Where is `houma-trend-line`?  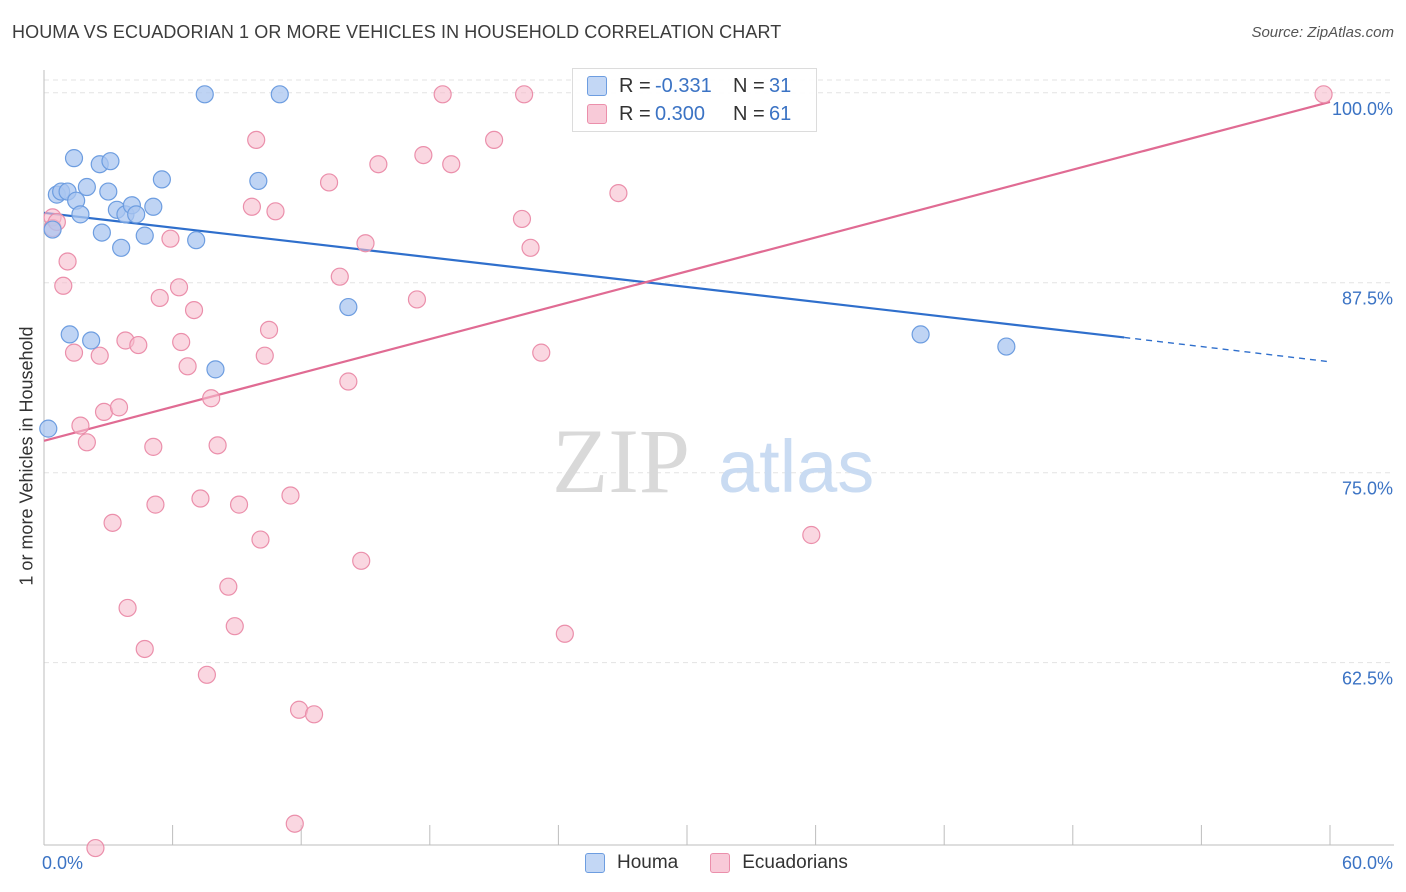
houma-trend-line is located at coordinates (584, 275).